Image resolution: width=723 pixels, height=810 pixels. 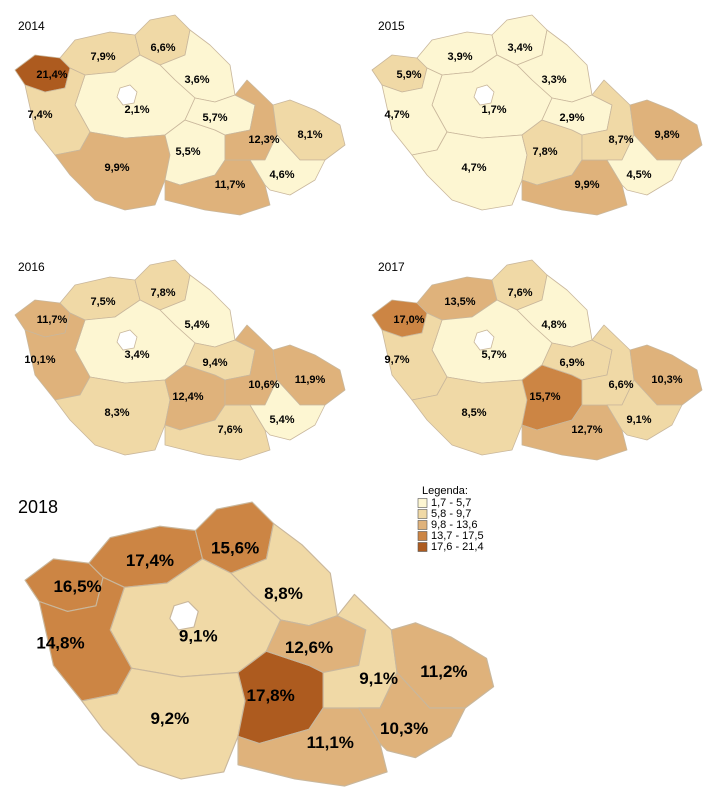 I want to click on region-label: 8,1%, so click(x=309, y=135).